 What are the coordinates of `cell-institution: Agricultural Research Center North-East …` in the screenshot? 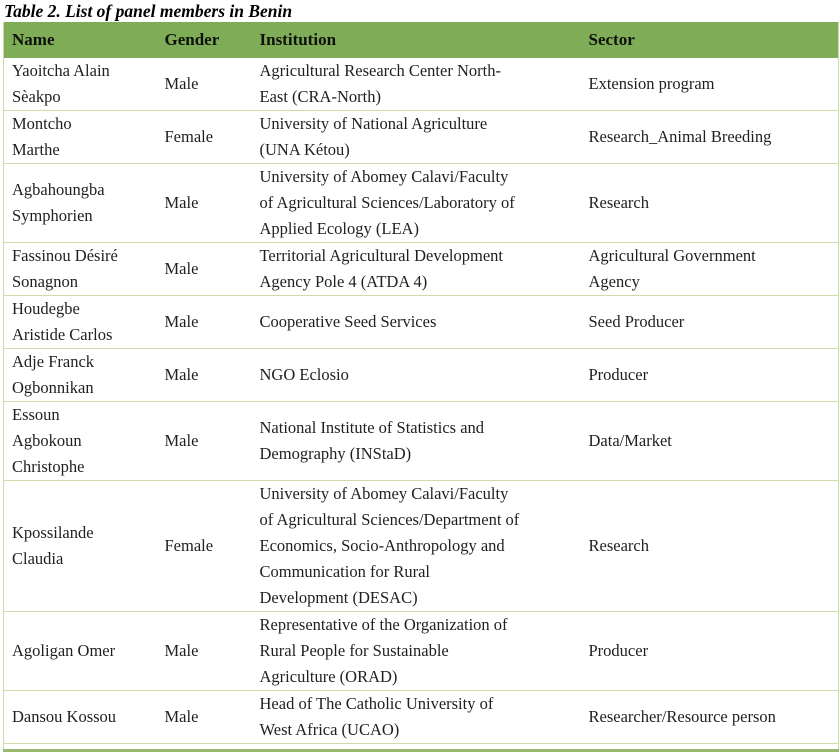 It's located at (416, 84).